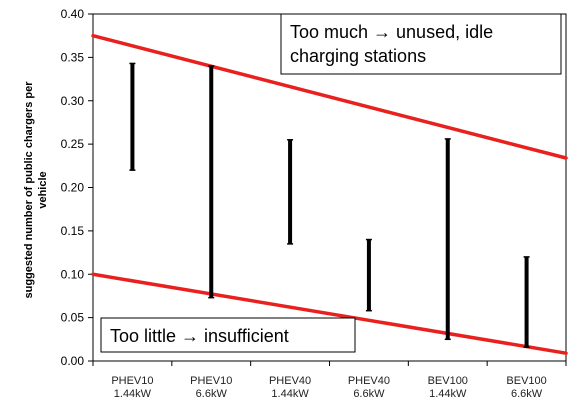  Describe the element at coordinates (73, 57) in the screenshot. I see `y-tick-label: 0.35` at that location.